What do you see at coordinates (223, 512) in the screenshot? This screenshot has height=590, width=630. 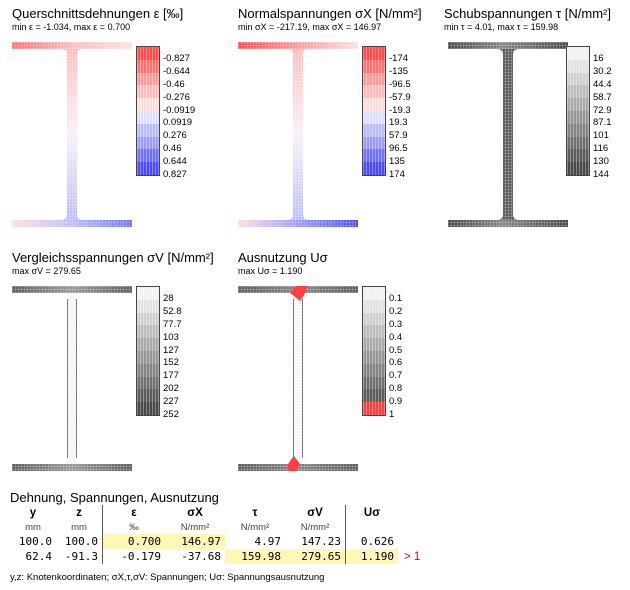 I see `table-header-row: y z ε σX τ σV Uσ` at bounding box center [223, 512].